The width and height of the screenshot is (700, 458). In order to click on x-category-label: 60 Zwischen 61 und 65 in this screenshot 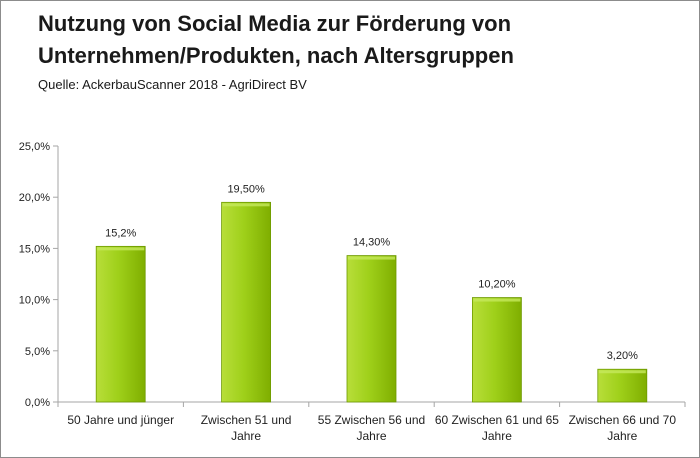, I will do `click(497, 420)`.